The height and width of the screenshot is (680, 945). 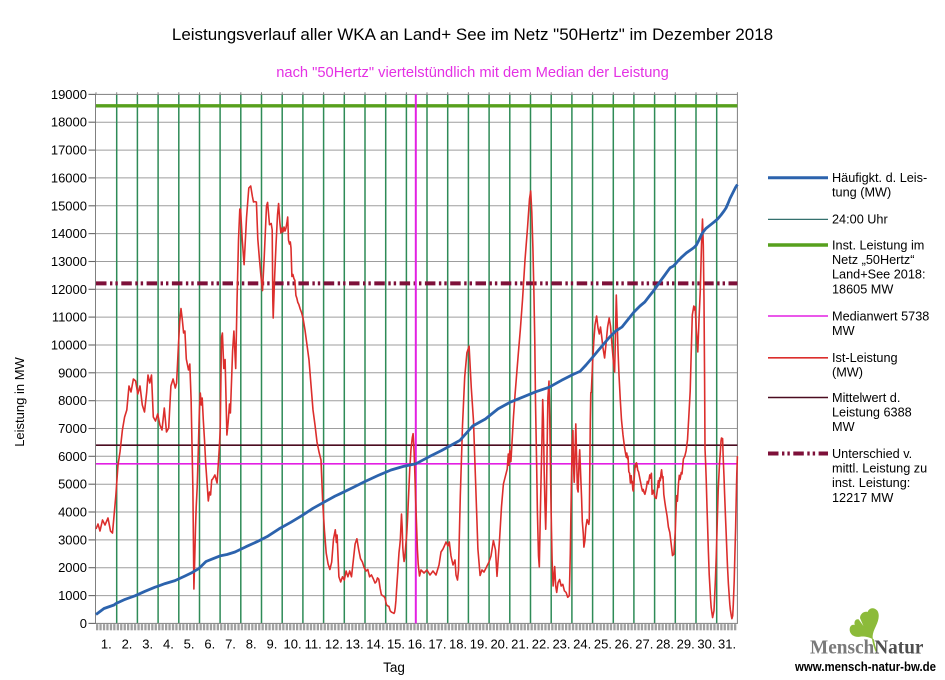 I want to click on svg-text: 10000, so click(x=69, y=345).